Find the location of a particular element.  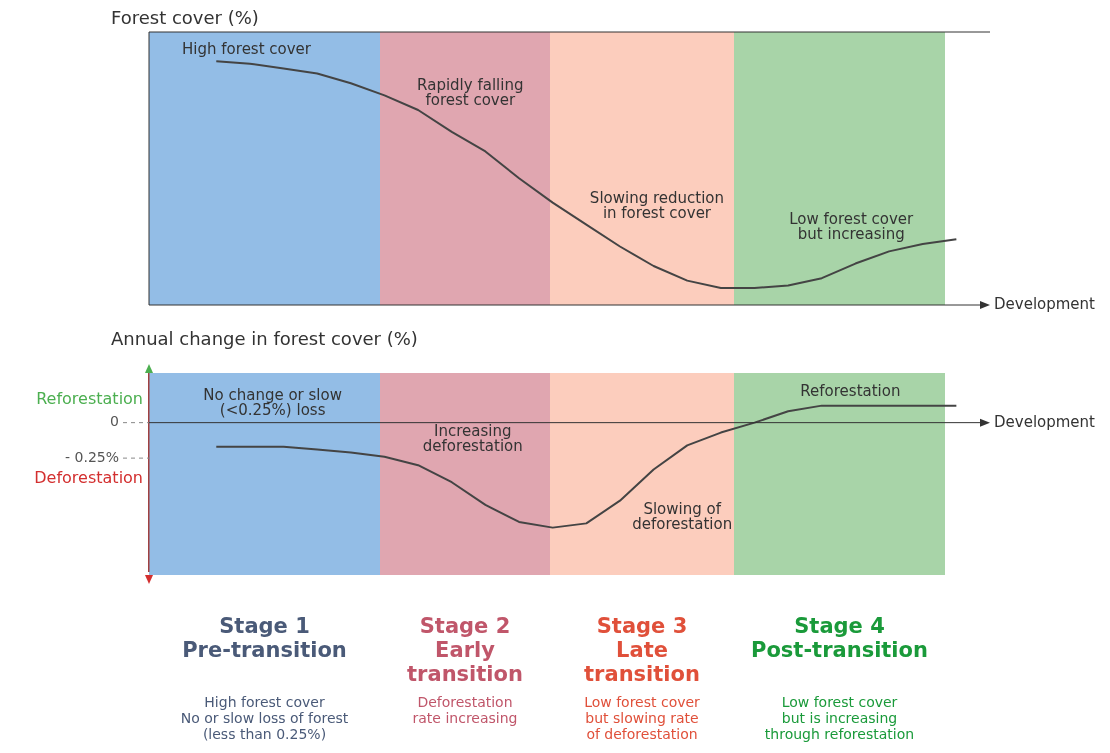

annotation: Slowing of deforestation is located at coordinates (682, 516).